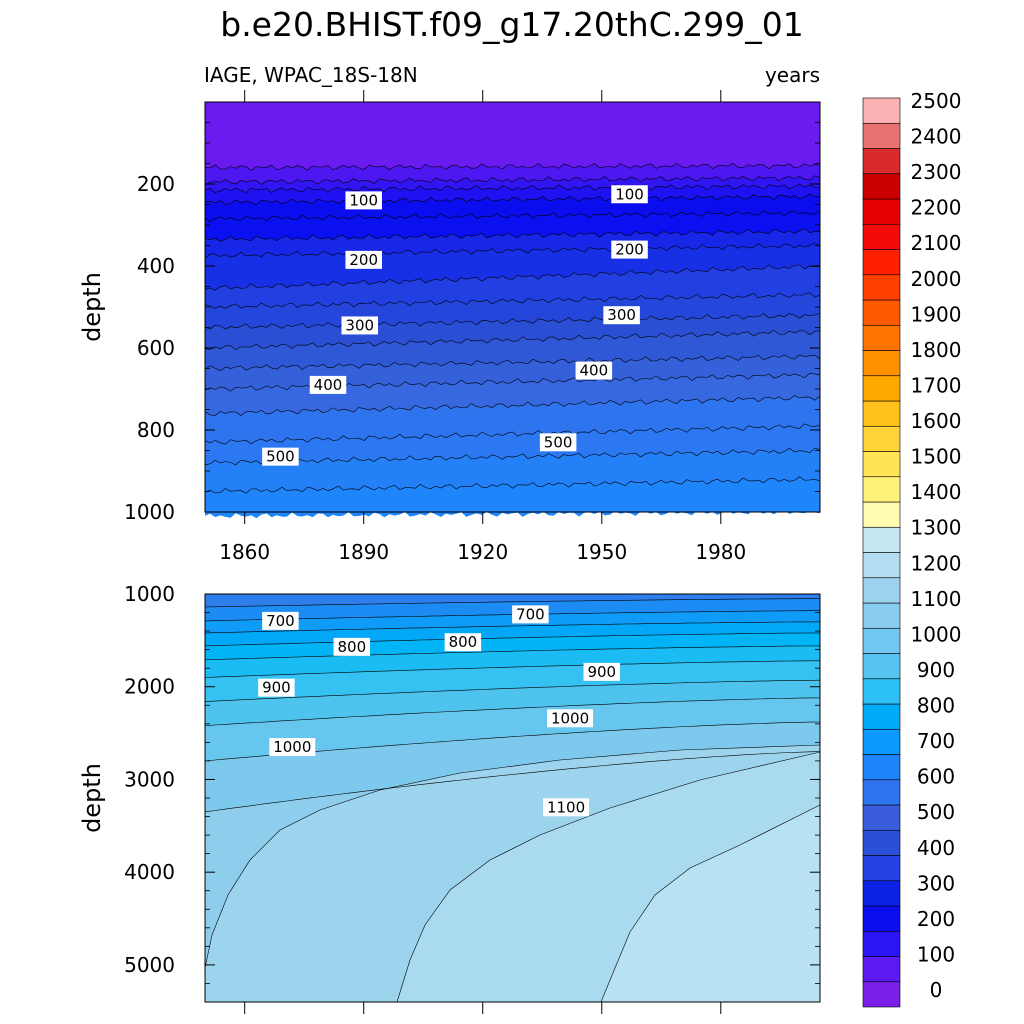 The width and height of the screenshot is (1024, 1024). I want to click on colorbar-label: 200, so click(936, 919).